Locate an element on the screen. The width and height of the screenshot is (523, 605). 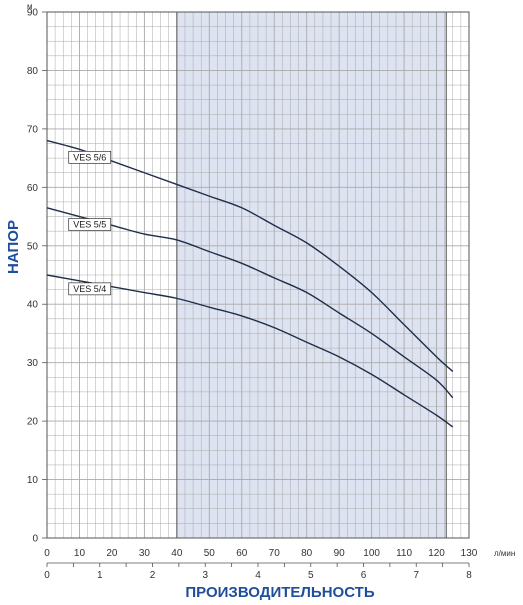
y-tick-label: 80 is located at coordinates (33, 71).